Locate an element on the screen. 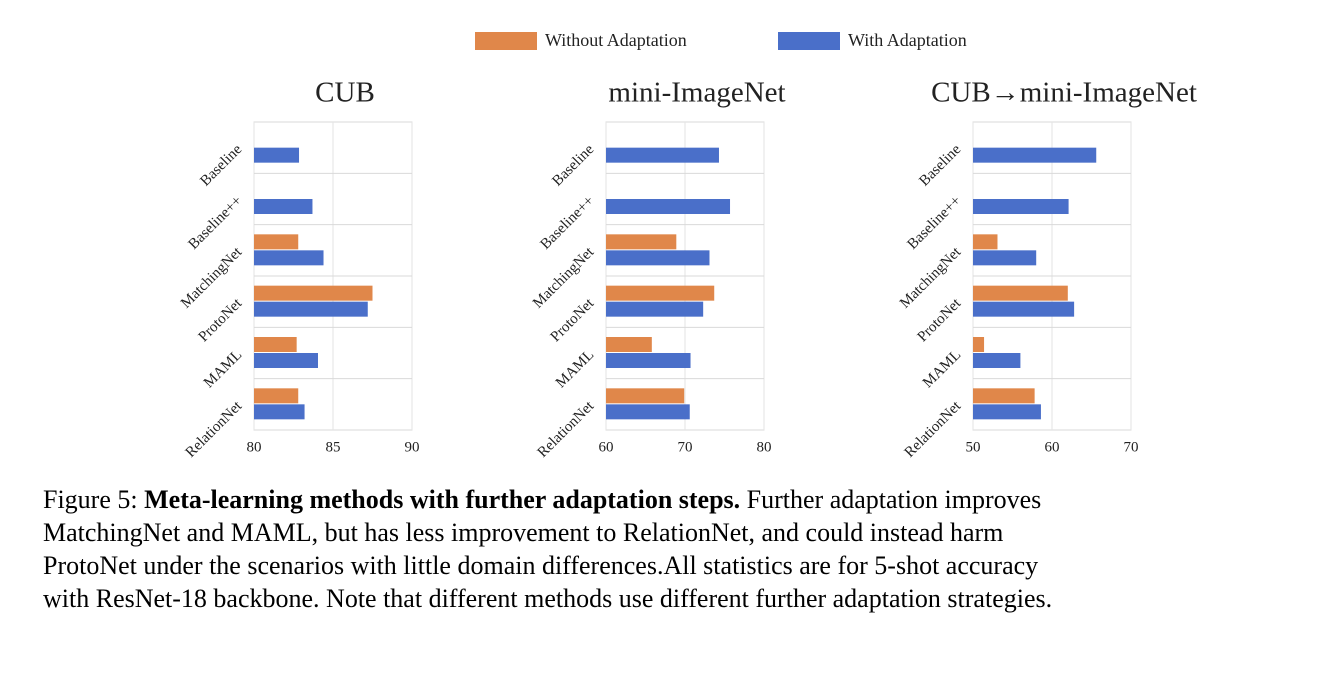  x-tick-label: 85 is located at coordinates (333, 447).